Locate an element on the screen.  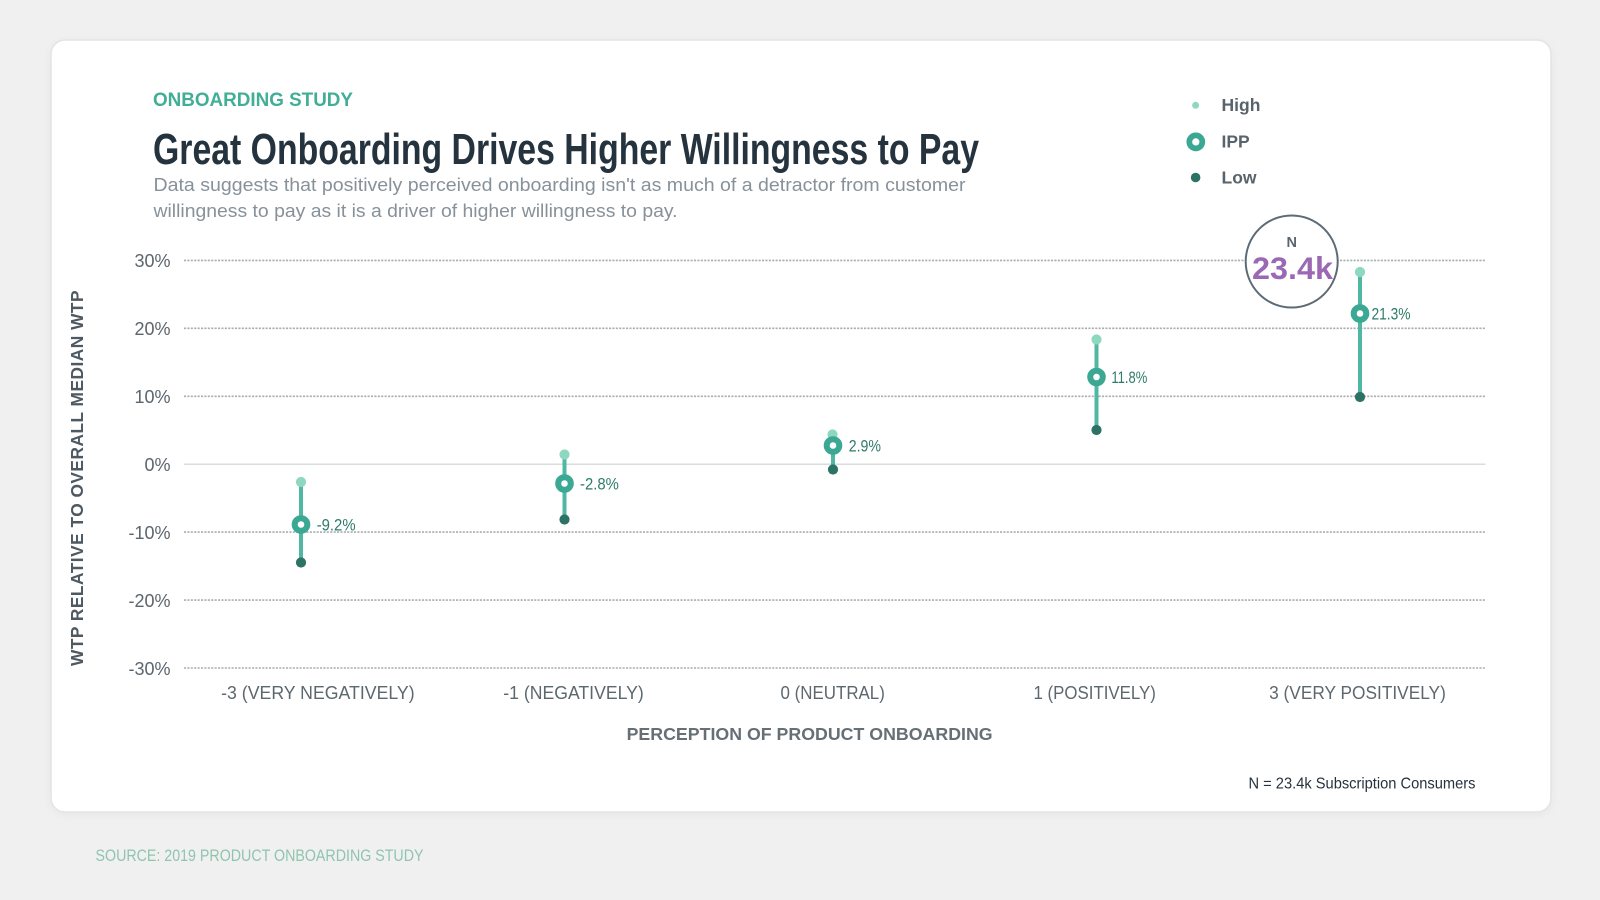
svg-text: -1 (NEGATIVELY) is located at coordinates (573, 693).